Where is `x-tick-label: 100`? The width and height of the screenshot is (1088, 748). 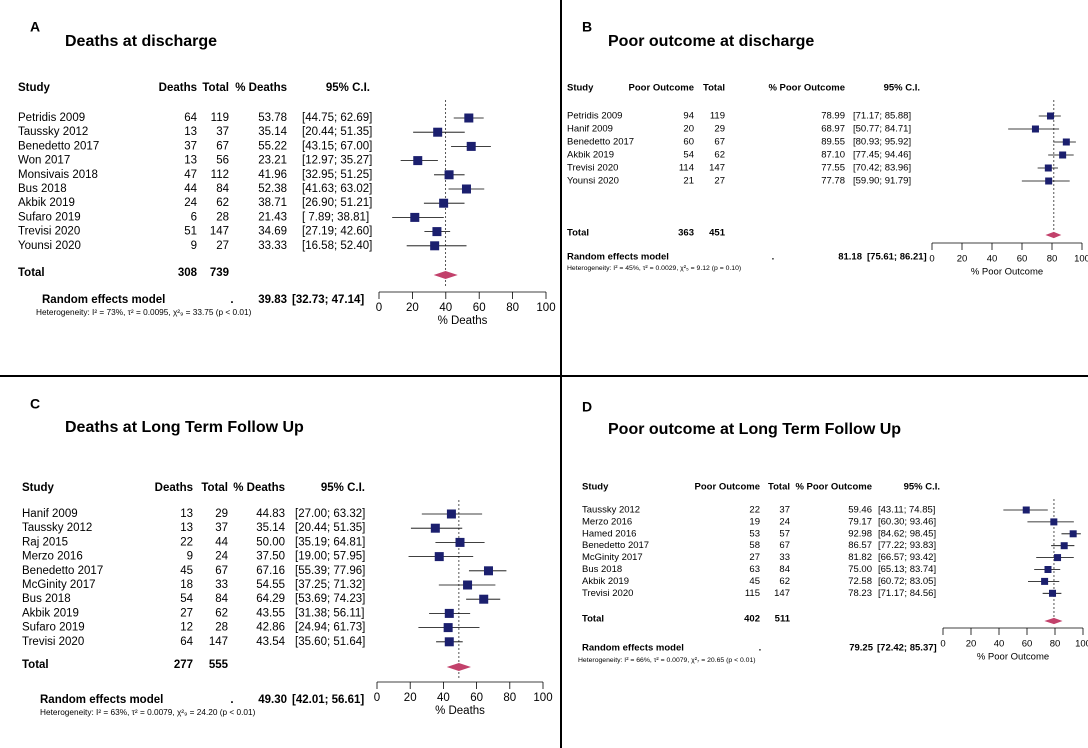
x-tick-label: 100 is located at coordinates (1081, 644).